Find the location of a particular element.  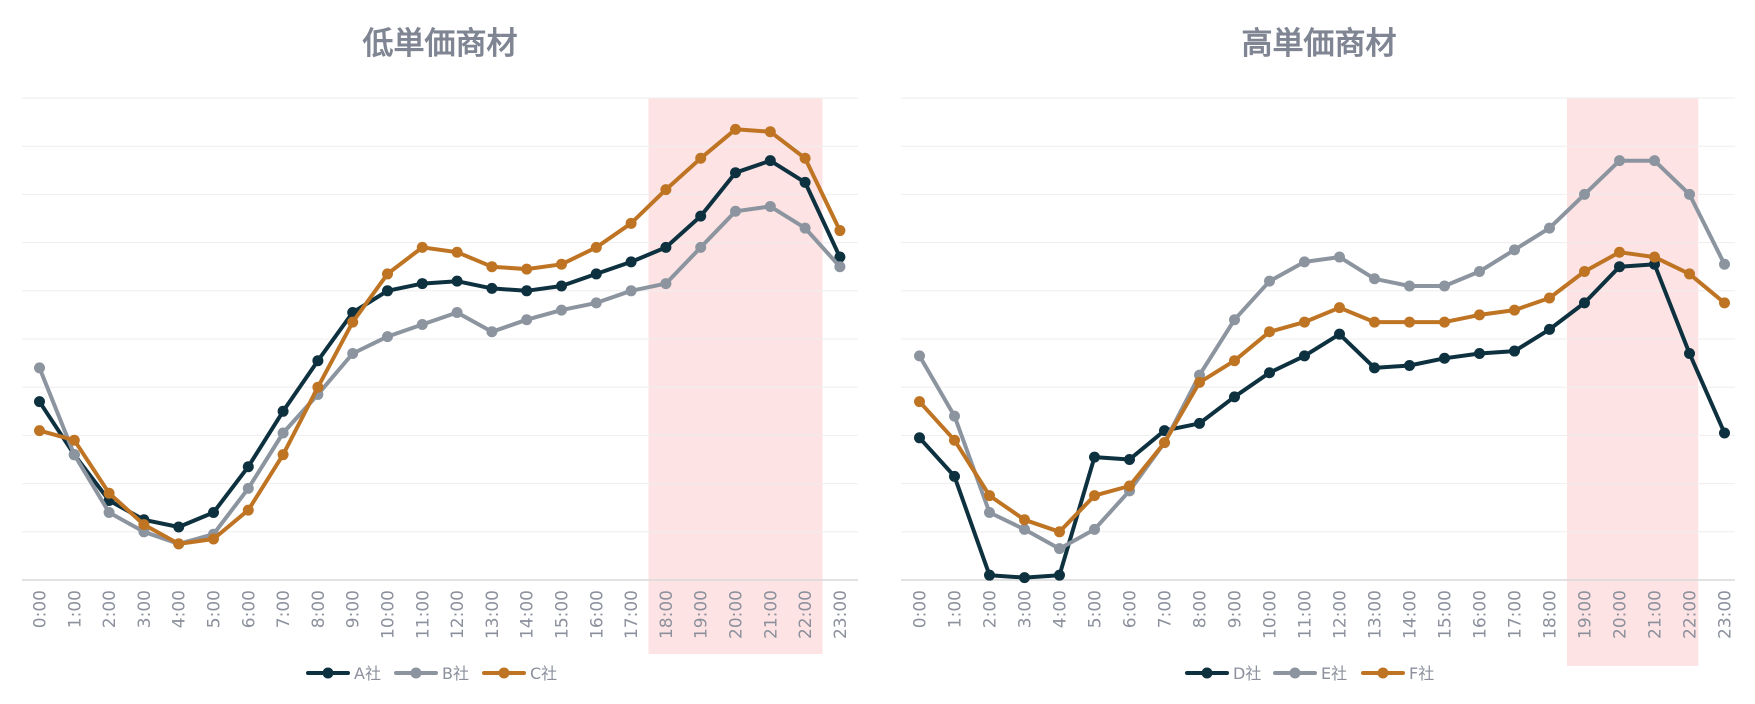

legend-item: D社 is located at coordinates (1223, 673).